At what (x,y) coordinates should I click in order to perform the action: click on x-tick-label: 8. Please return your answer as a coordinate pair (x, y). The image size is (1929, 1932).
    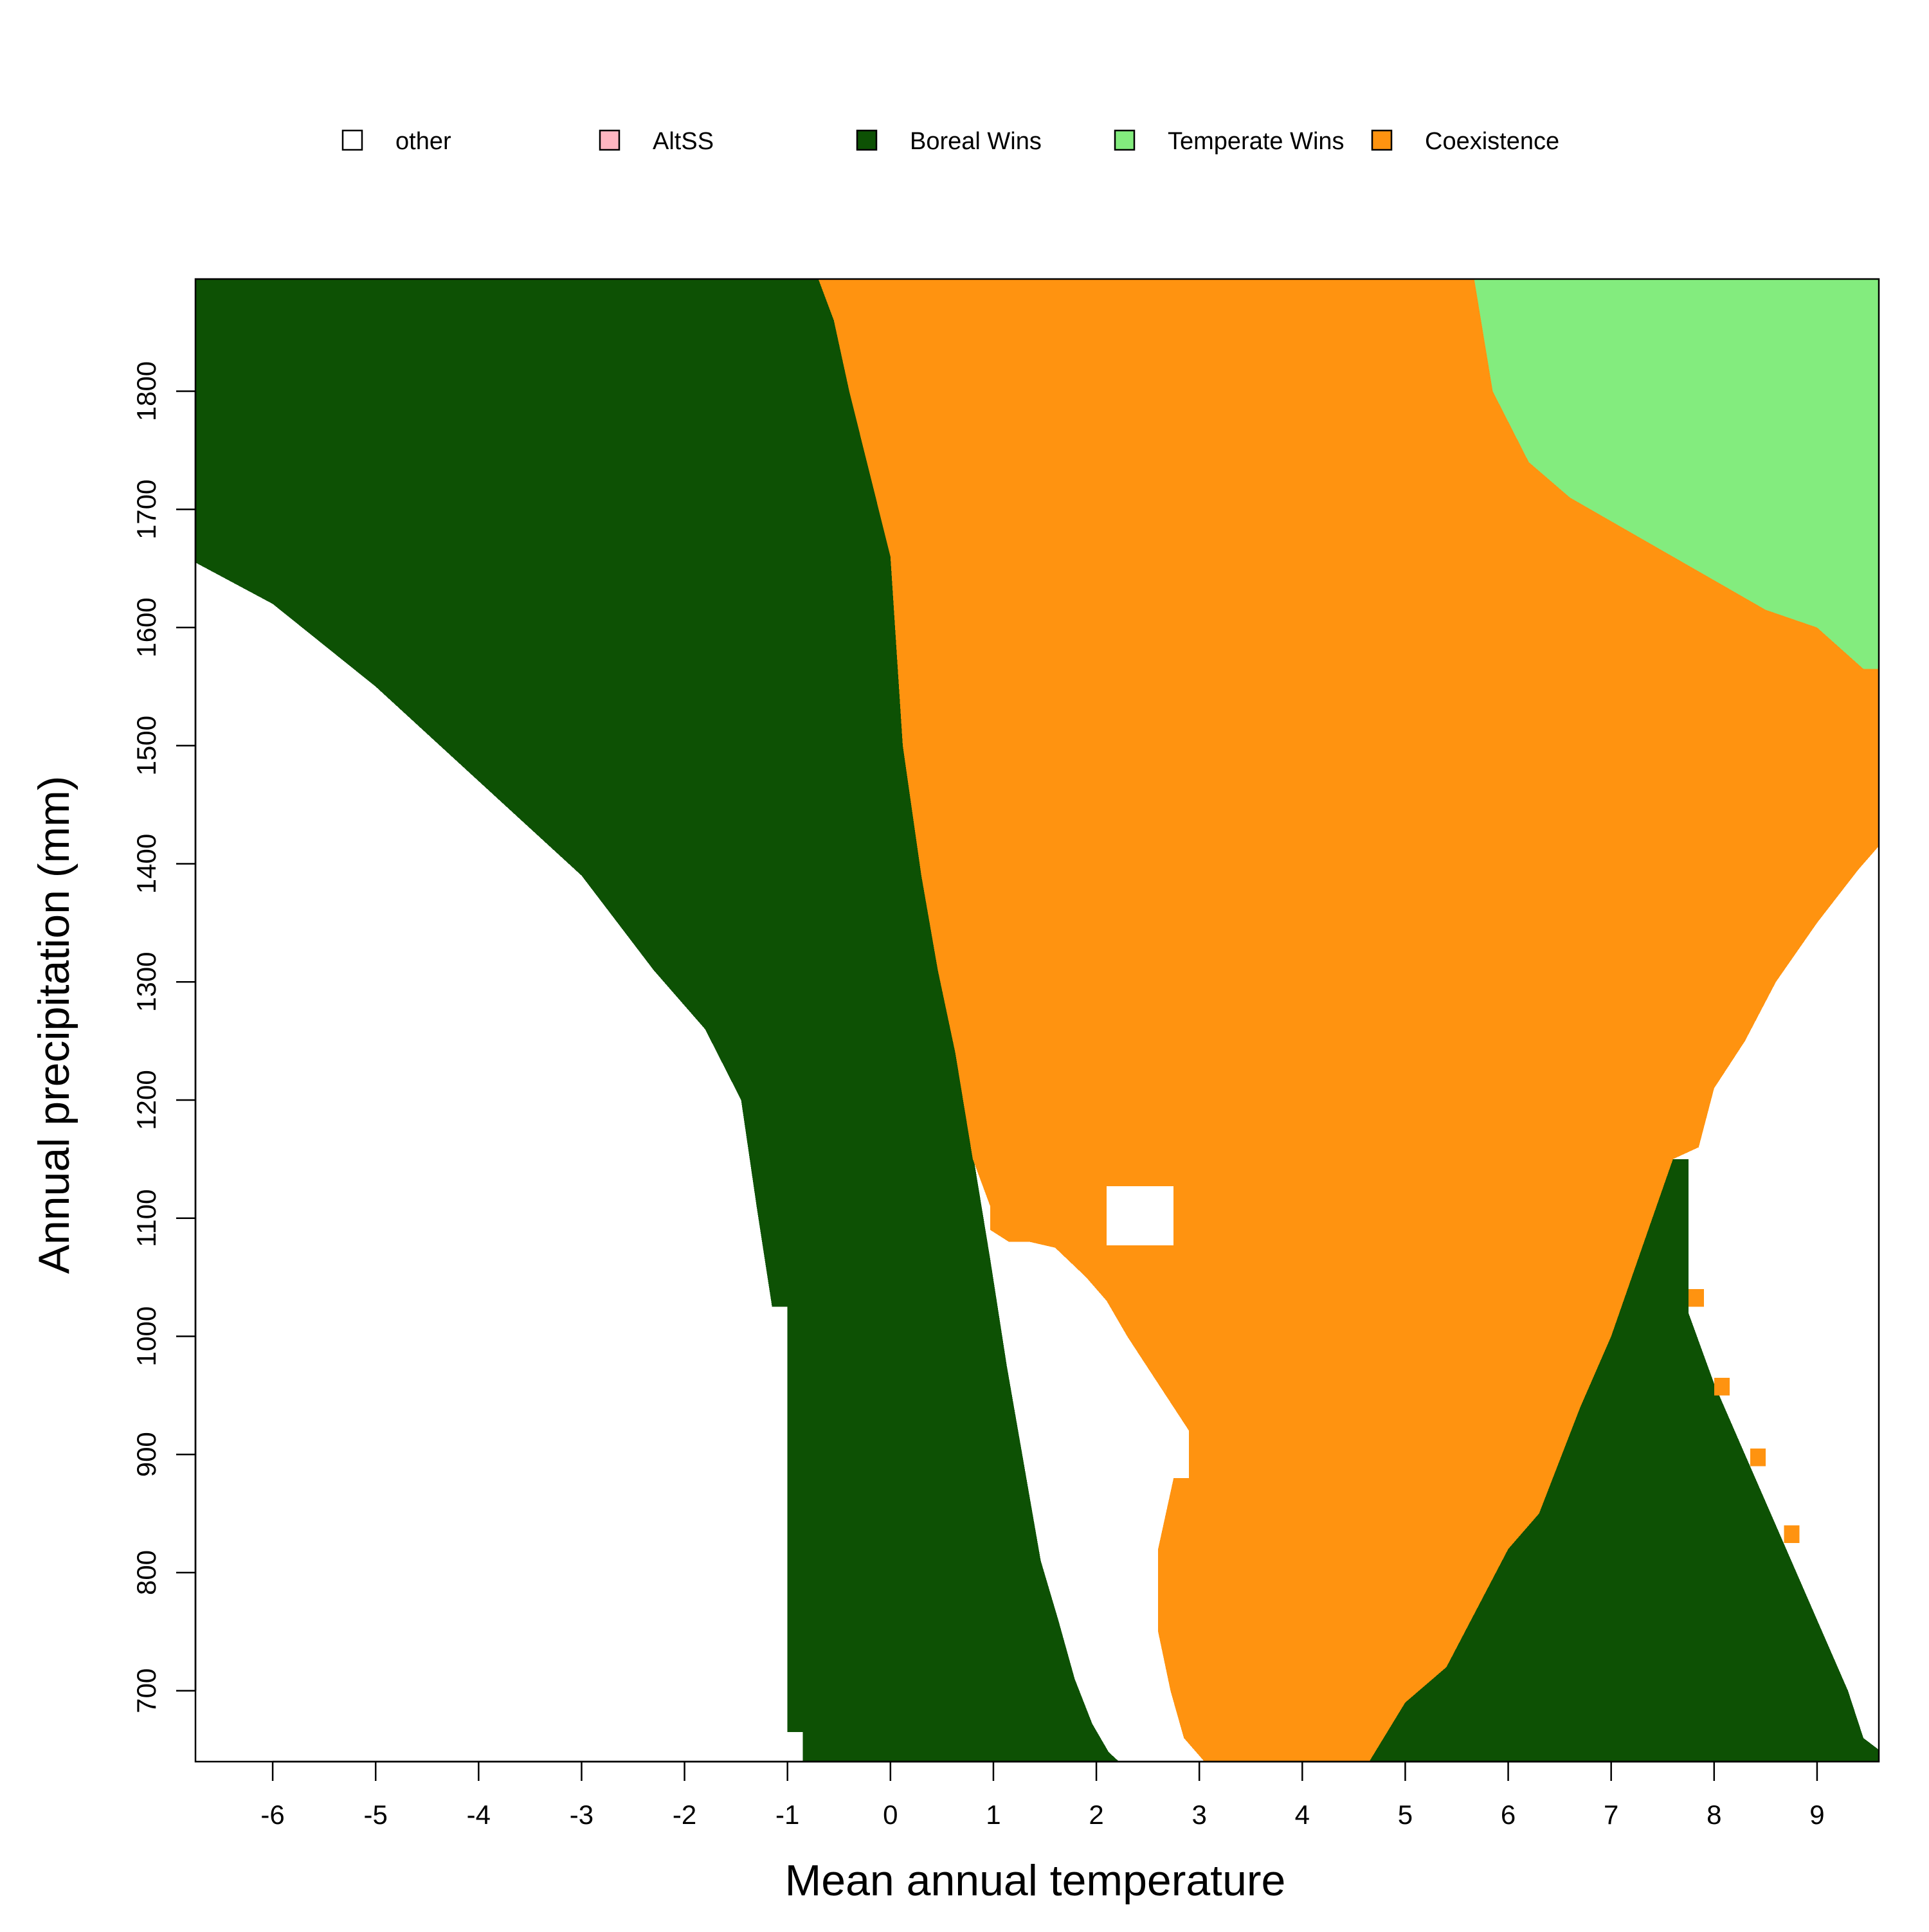
    Looking at the image, I should click on (1714, 1815).